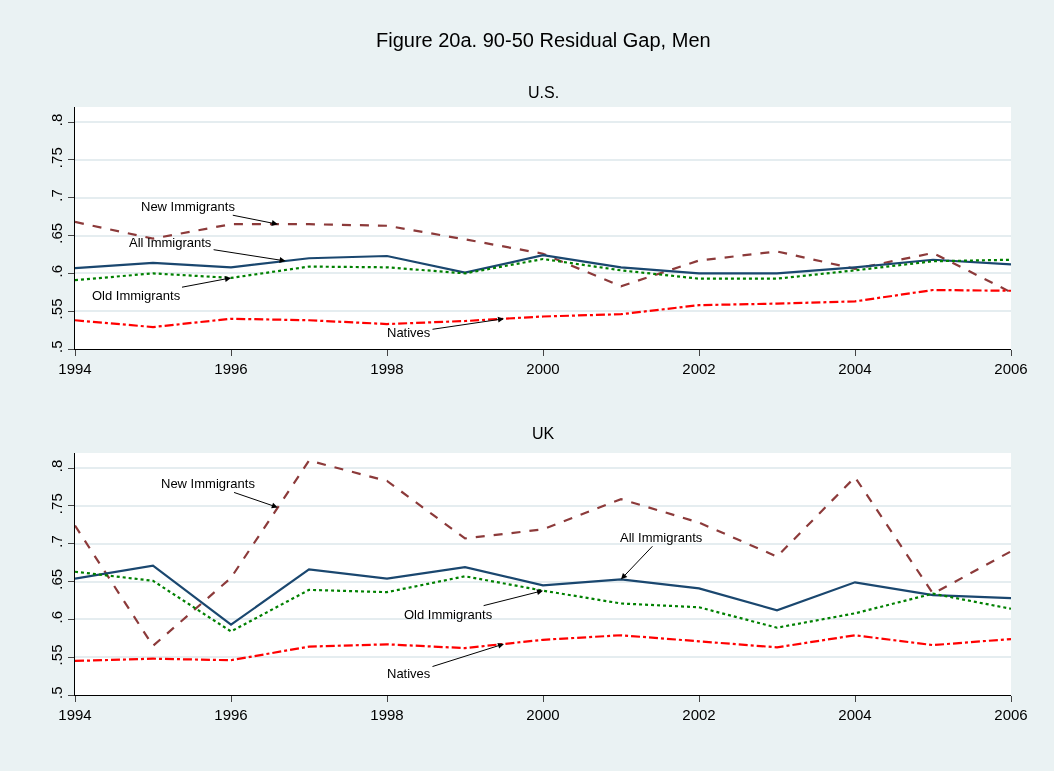 The image size is (1054, 771). What do you see at coordinates (208, 483) in the screenshot?
I see `text: New Immigrants` at bounding box center [208, 483].